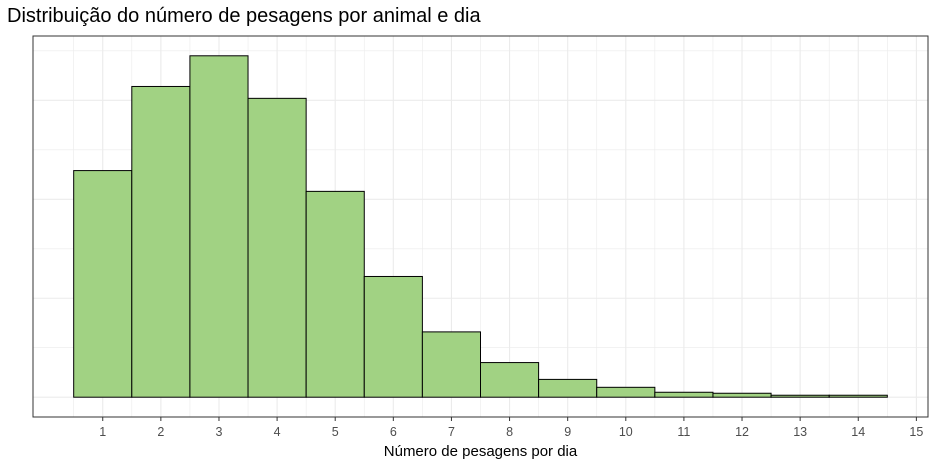 The image size is (940, 467). I want to click on x-tick-label: 3, so click(218, 432).